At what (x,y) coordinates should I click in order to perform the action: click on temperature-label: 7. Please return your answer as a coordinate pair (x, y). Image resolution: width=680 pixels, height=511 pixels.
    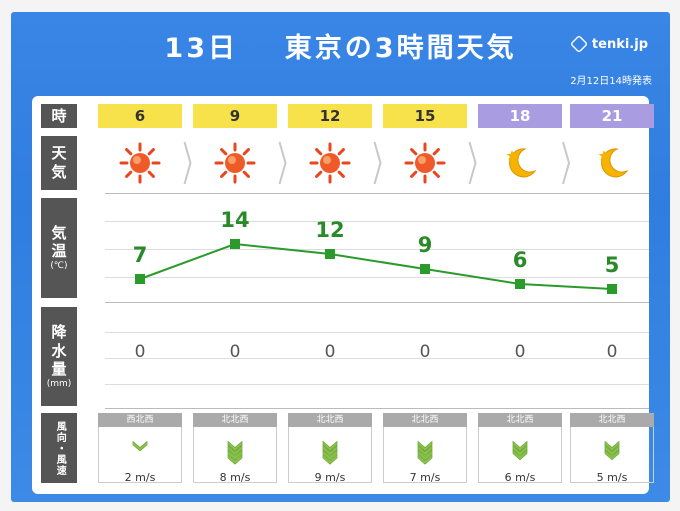
    Looking at the image, I should click on (140, 255).